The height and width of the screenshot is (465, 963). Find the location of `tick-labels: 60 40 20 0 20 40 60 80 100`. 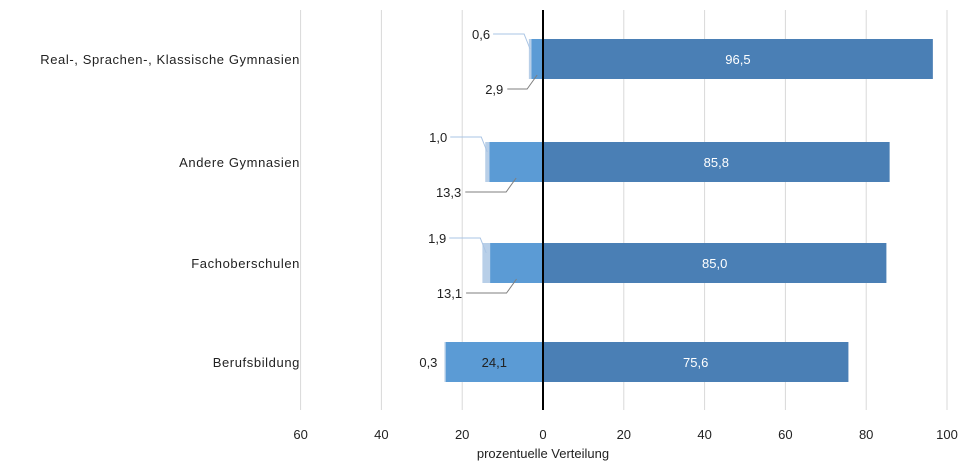

tick-labels: 60 40 20 0 20 40 60 80 100 is located at coordinates (625, 434).